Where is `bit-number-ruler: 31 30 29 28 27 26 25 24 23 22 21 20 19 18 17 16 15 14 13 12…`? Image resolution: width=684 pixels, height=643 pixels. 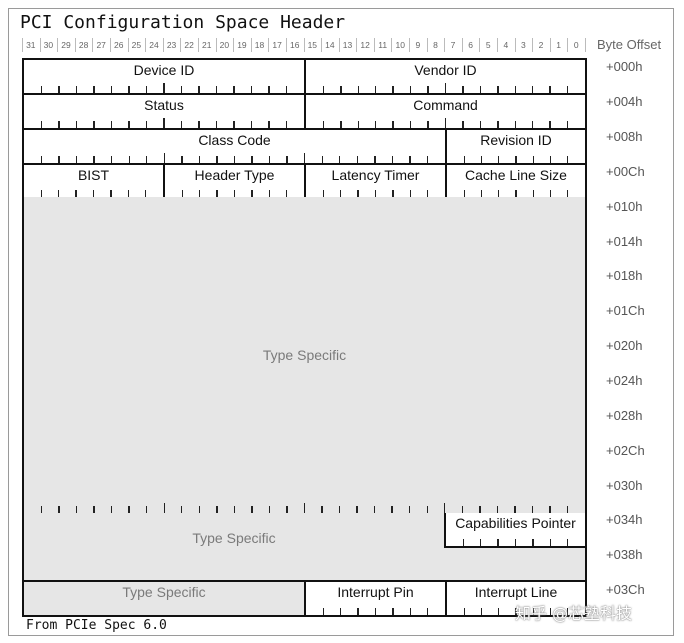
bit-number-ruler: 31 30 29 28 27 26 25 24 23 22 21 20 19 18 17 16 15 14 13 12… is located at coordinates (342, 30).